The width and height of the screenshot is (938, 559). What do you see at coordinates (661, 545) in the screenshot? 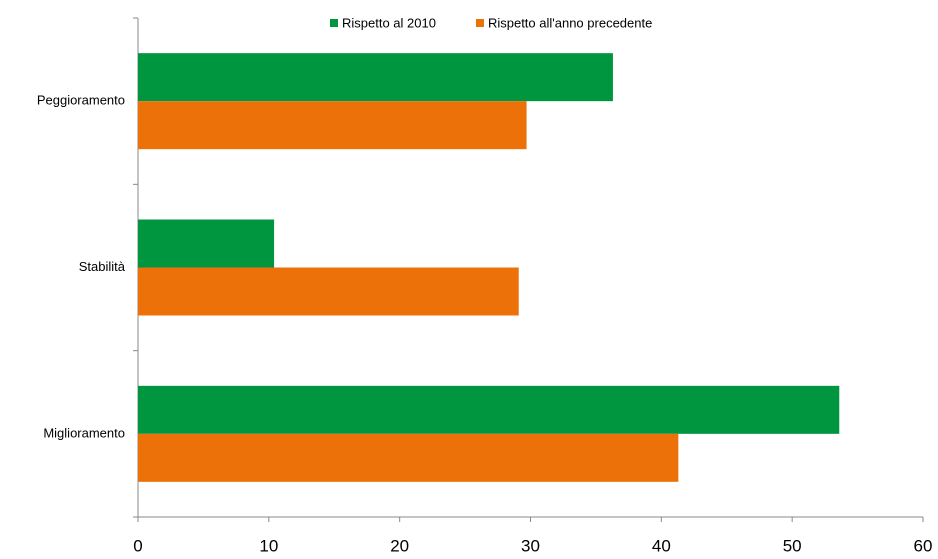
I see `x-tick-label: 40` at bounding box center [661, 545].